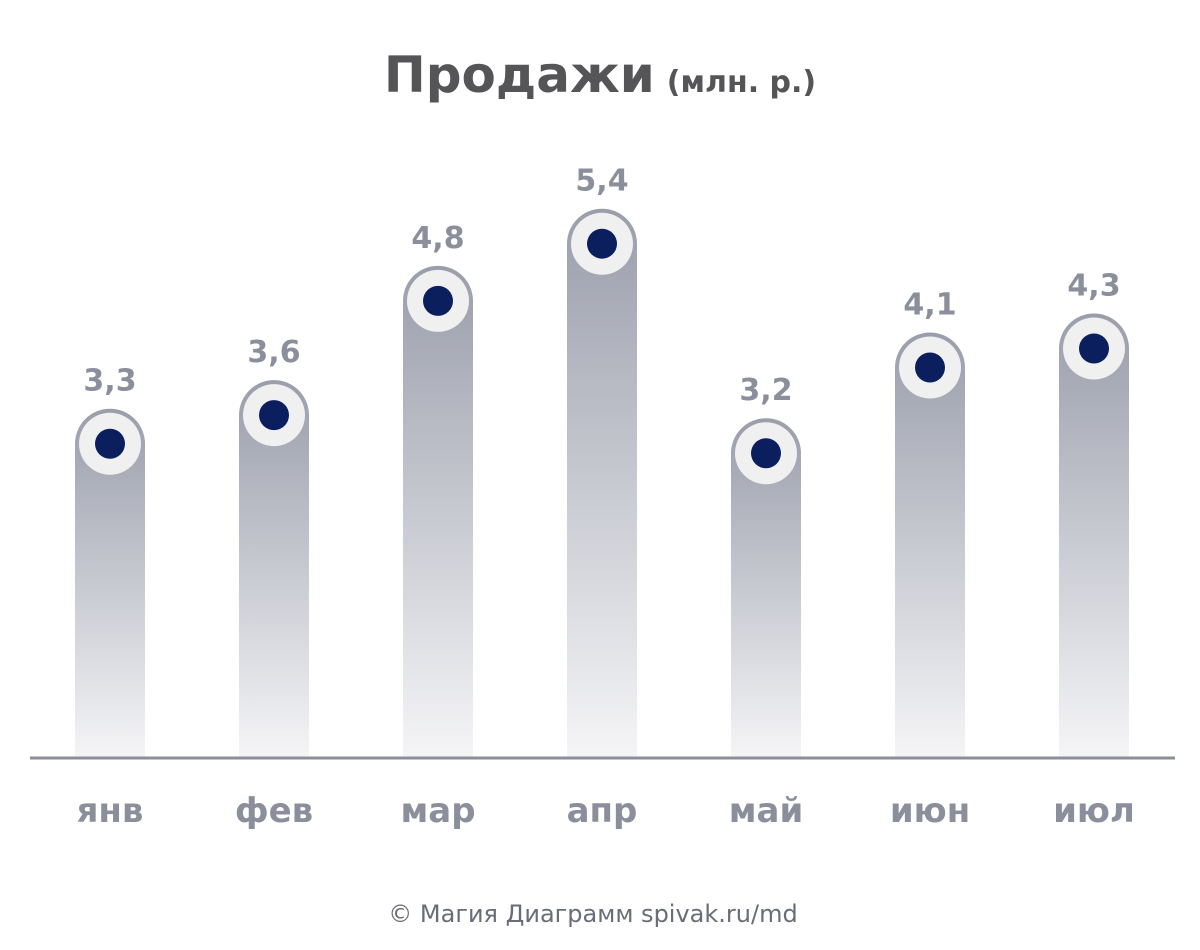 Image resolution: width=1200 pixels, height=950 pixels. Describe the element at coordinates (765, 390) in the screenshot. I see `data-label: 3,2` at that location.